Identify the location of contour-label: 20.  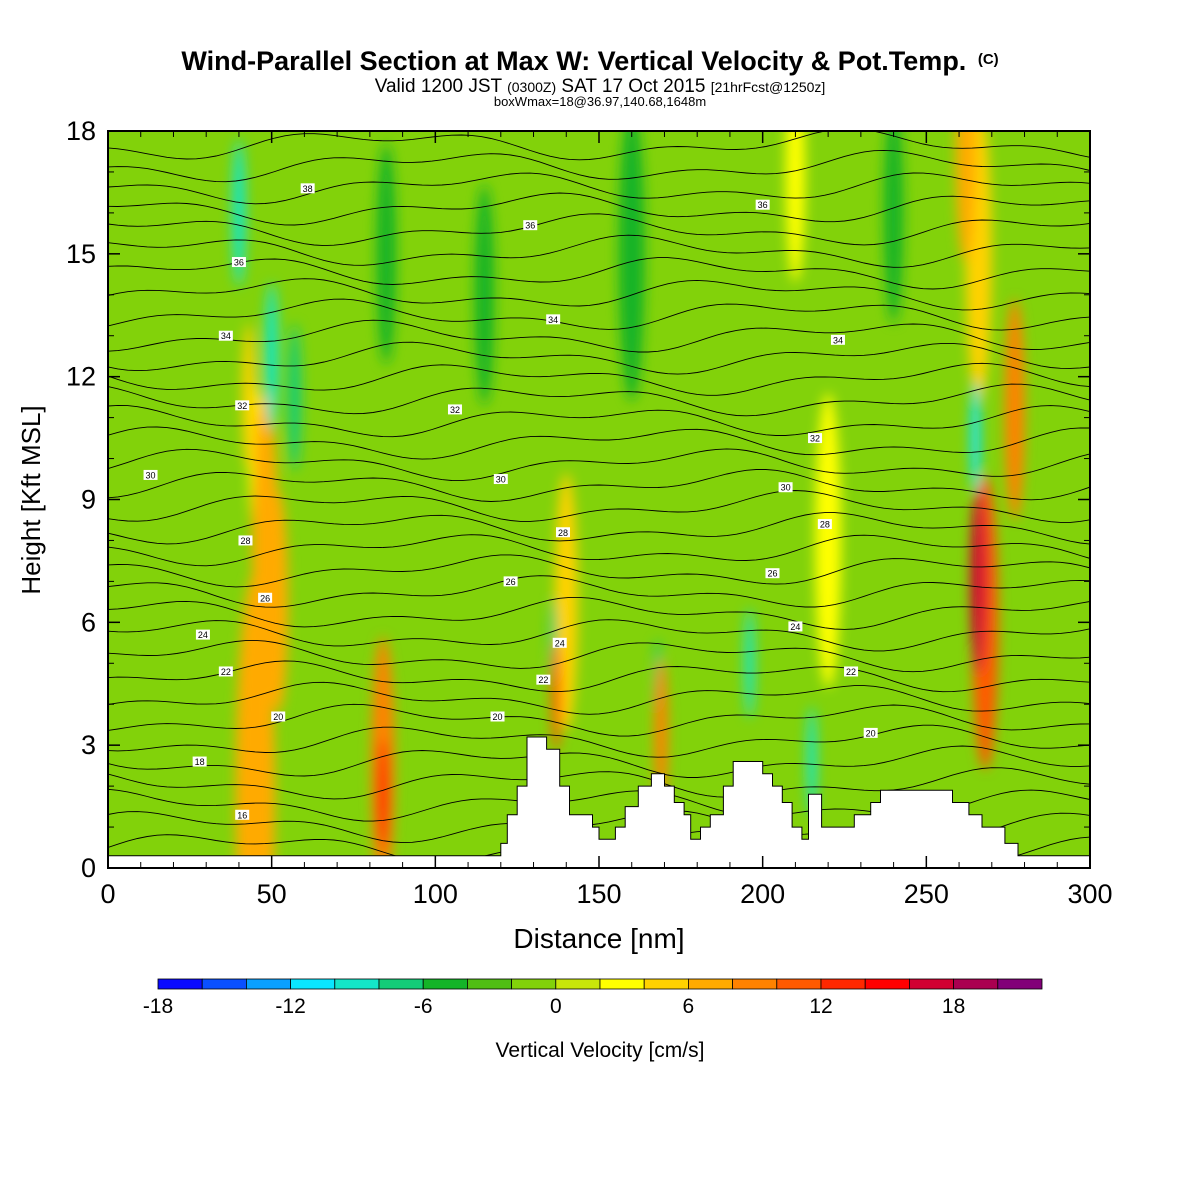
(498, 717).